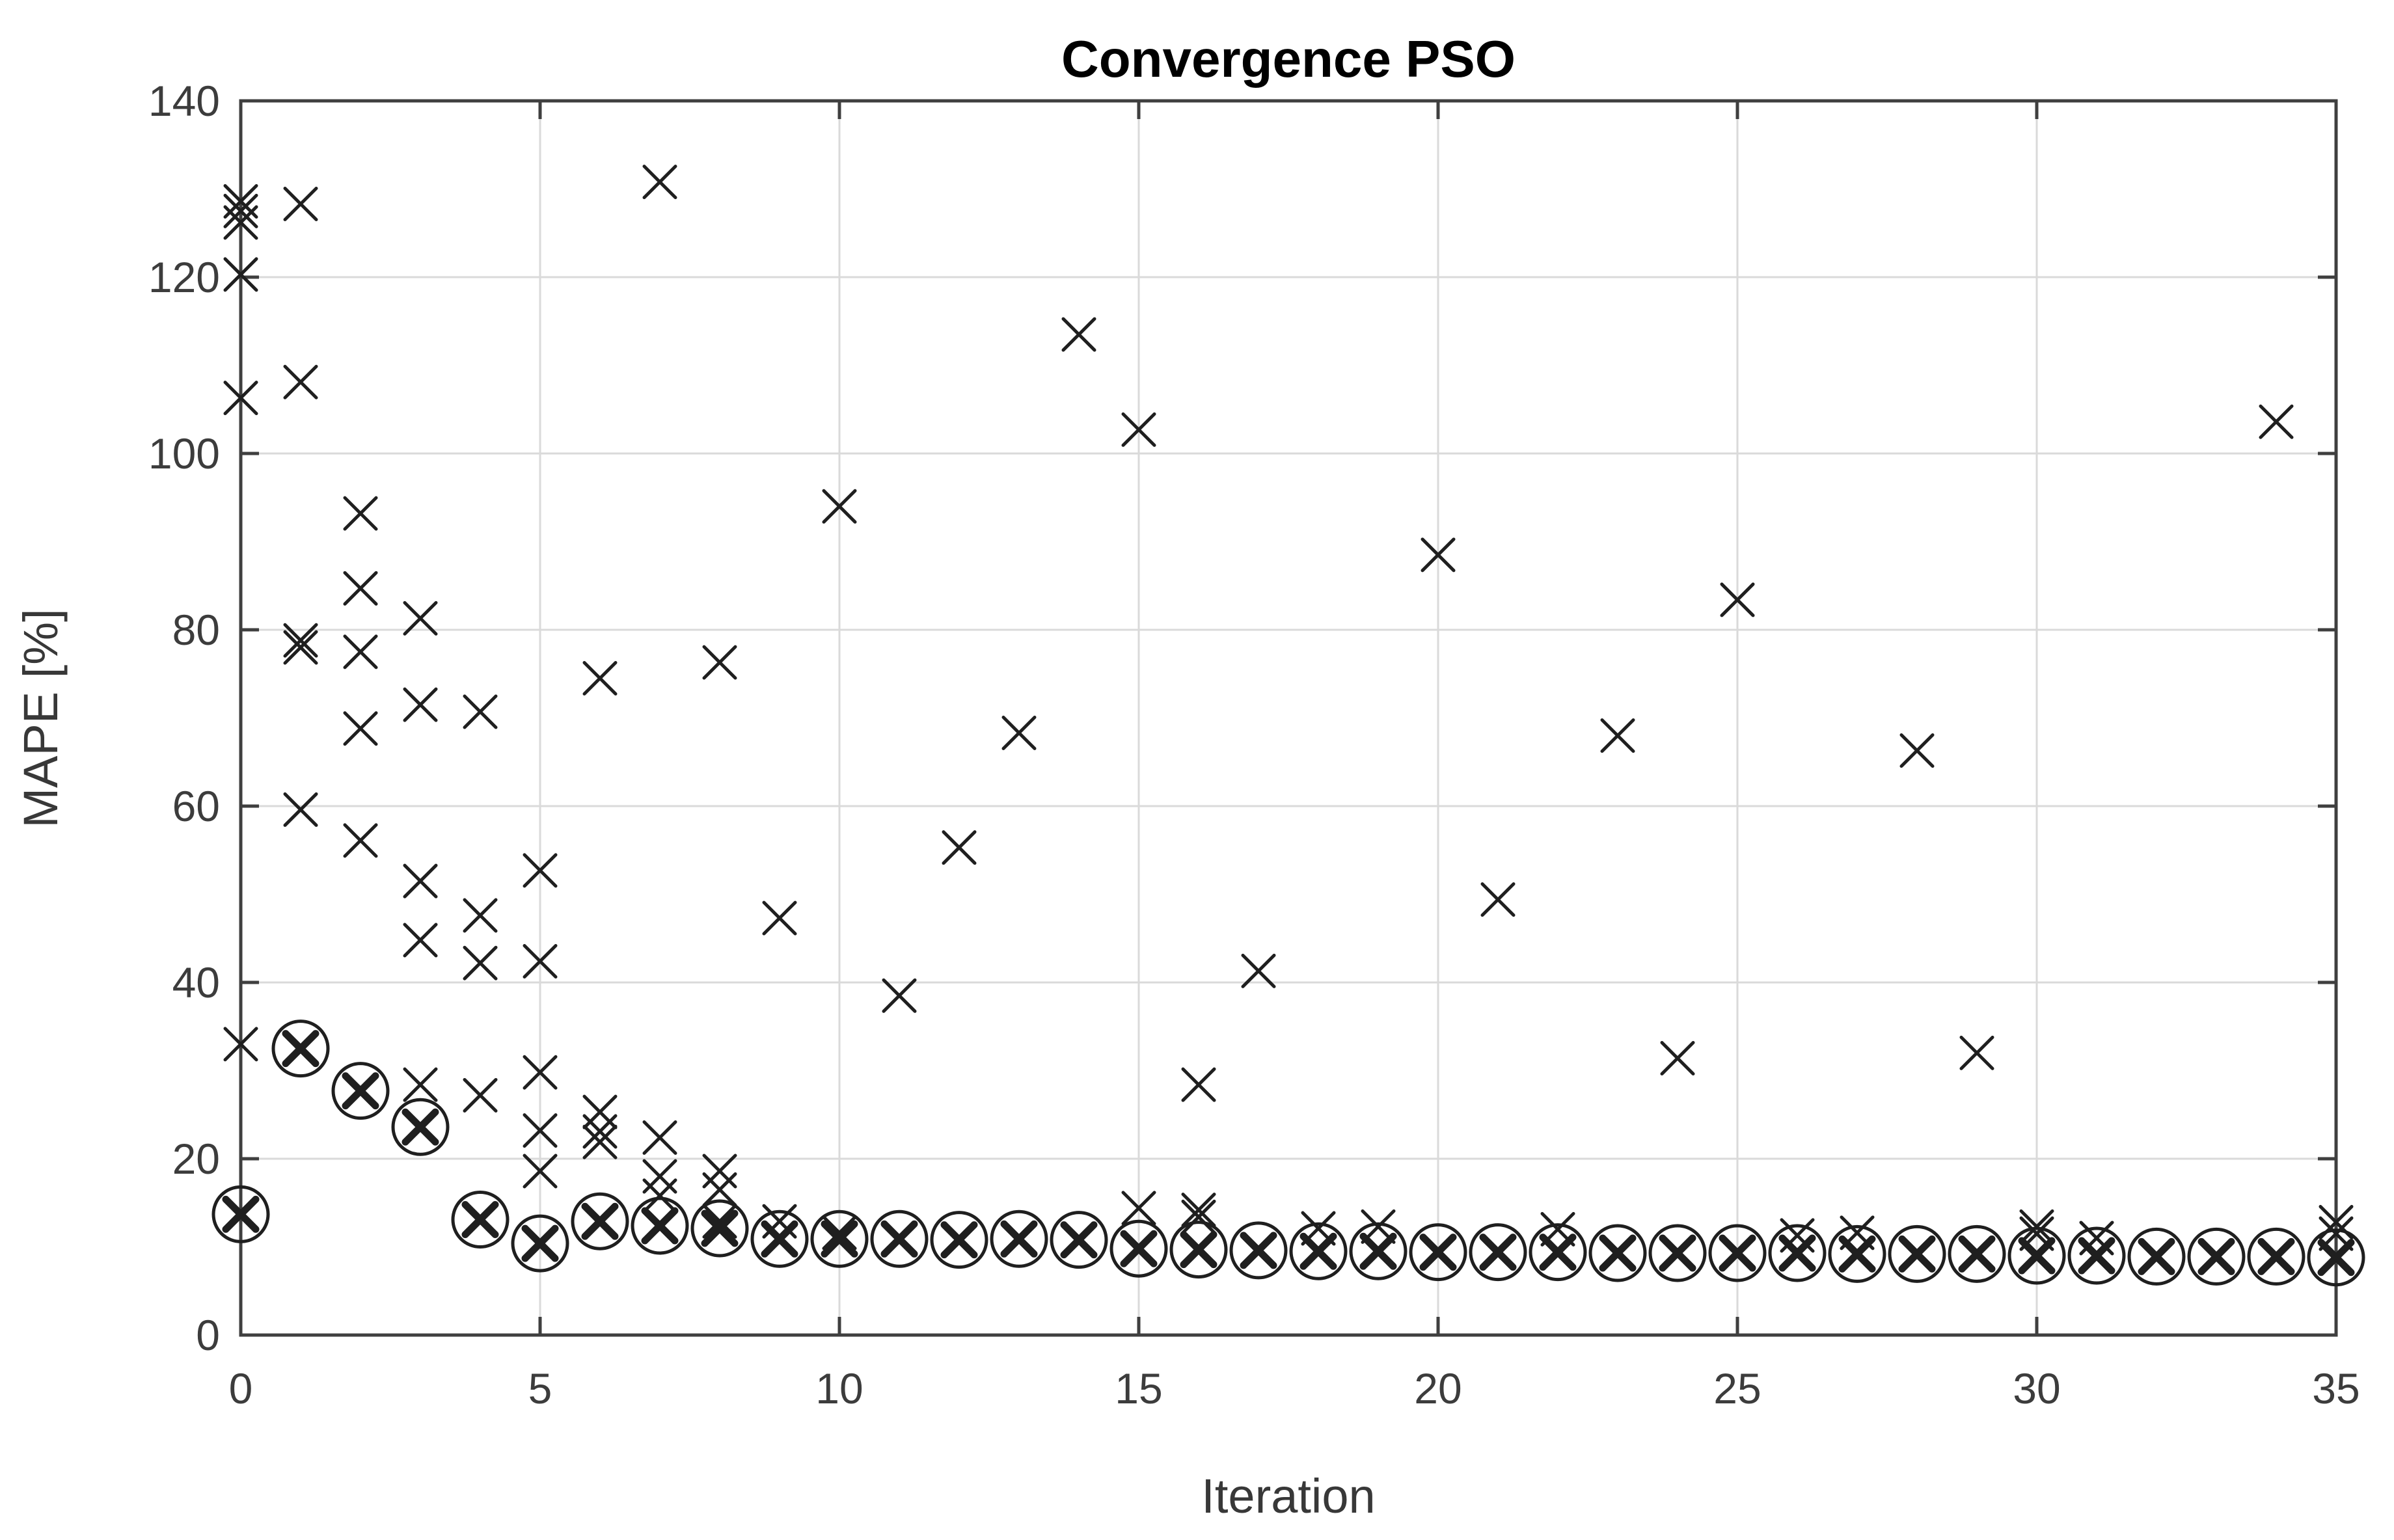 The height and width of the screenshot is (1540, 2394). What do you see at coordinates (1737, 1388) in the screenshot?
I see `x-tick-label: 25` at bounding box center [1737, 1388].